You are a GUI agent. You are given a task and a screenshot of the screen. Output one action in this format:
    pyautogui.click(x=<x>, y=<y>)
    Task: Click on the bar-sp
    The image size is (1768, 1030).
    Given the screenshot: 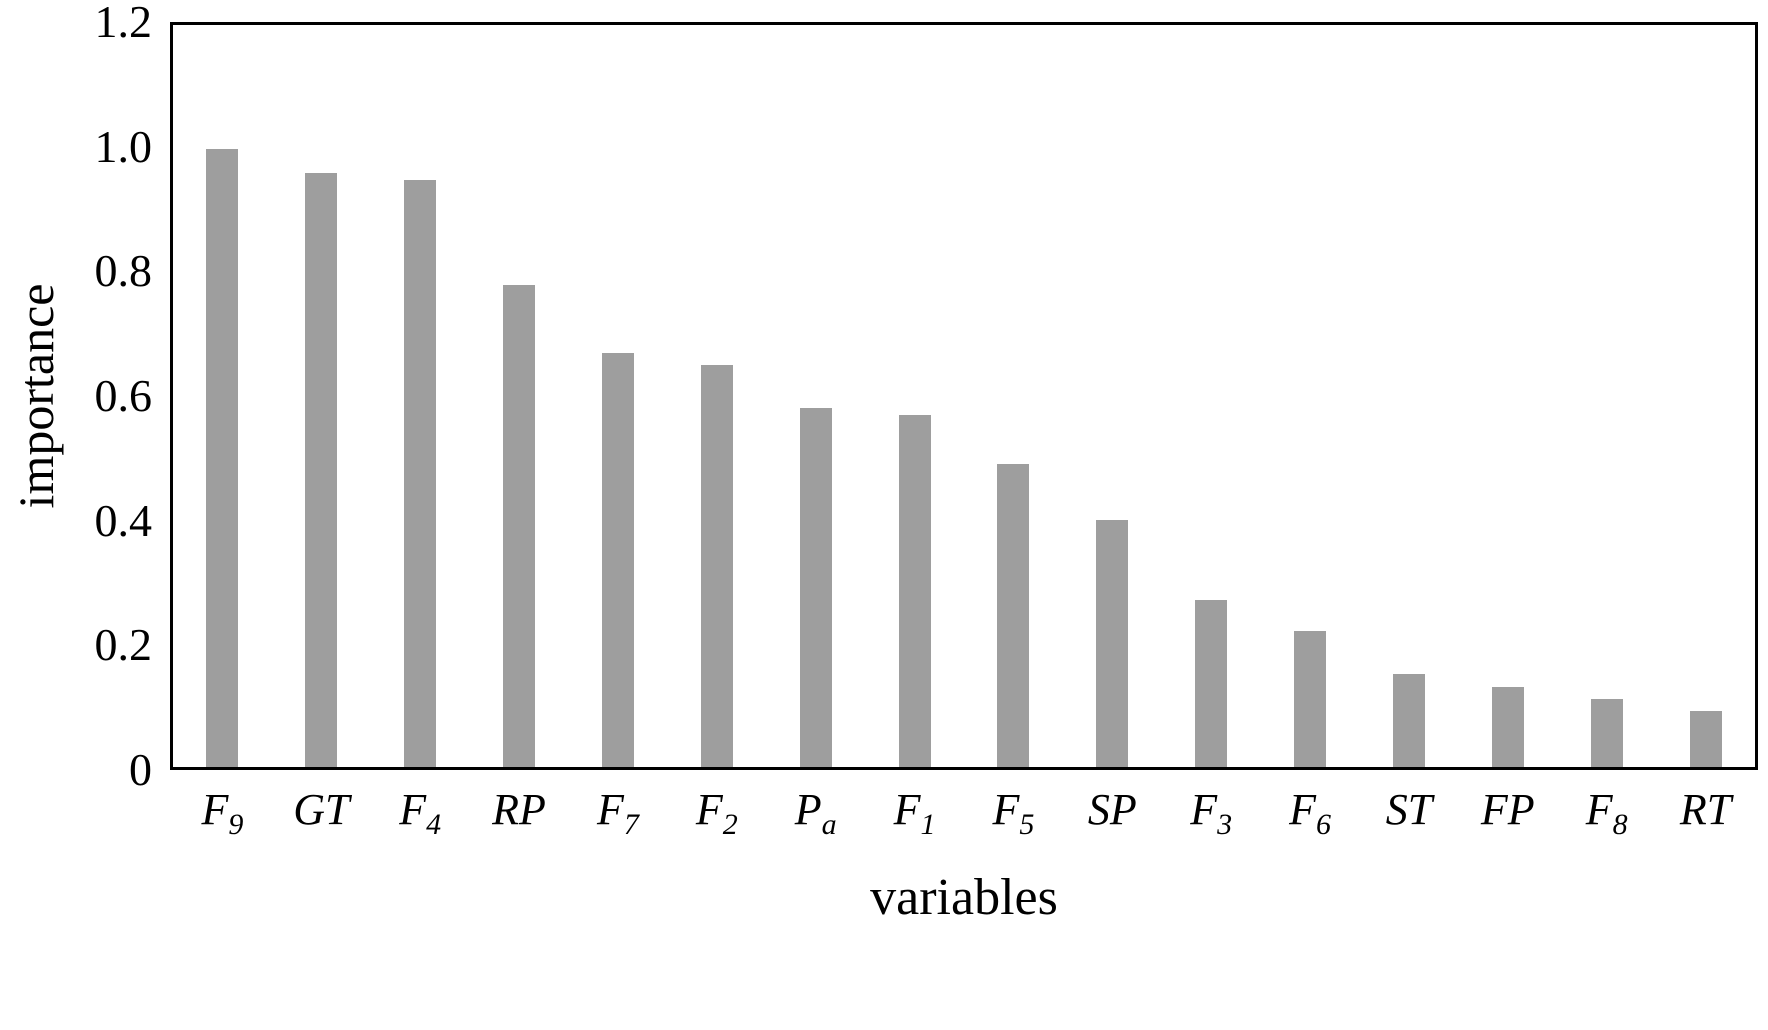 What is the action you would take?
    pyautogui.click(x=1112, y=643)
    